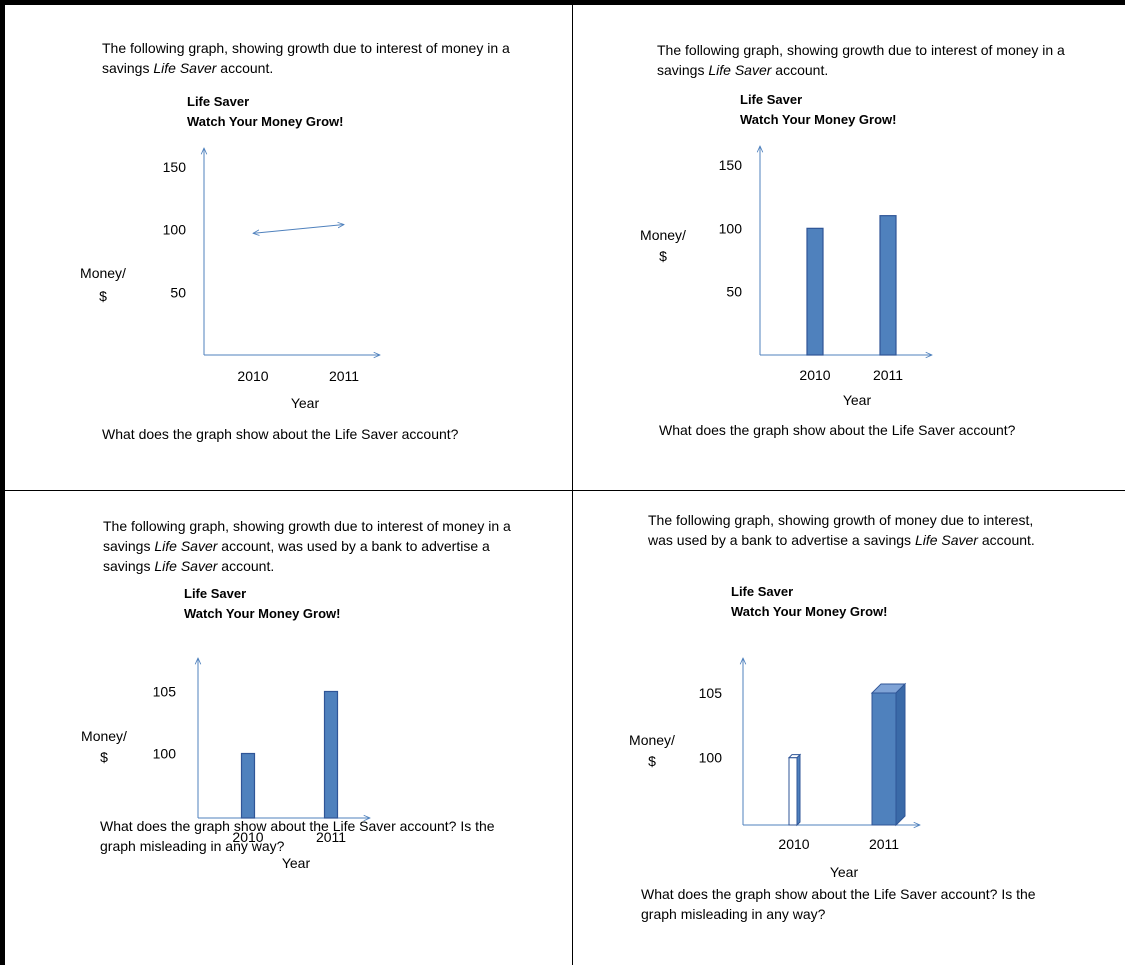 This screenshot has height=965, width=1125. Describe the element at coordinates (298, 229) in the screenshot. I see `series-line` at that location.